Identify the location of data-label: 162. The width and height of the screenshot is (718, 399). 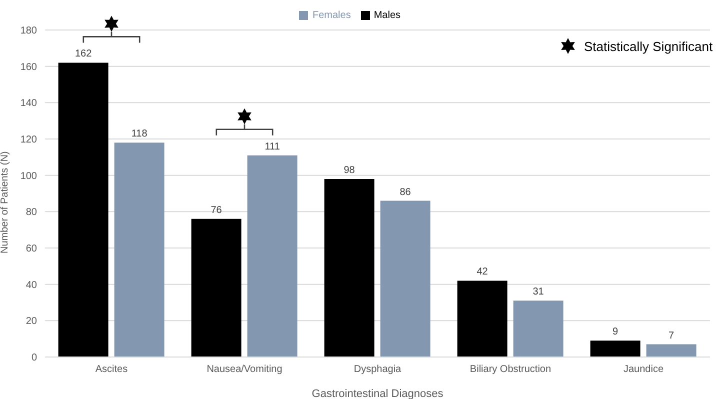
(83, 54).